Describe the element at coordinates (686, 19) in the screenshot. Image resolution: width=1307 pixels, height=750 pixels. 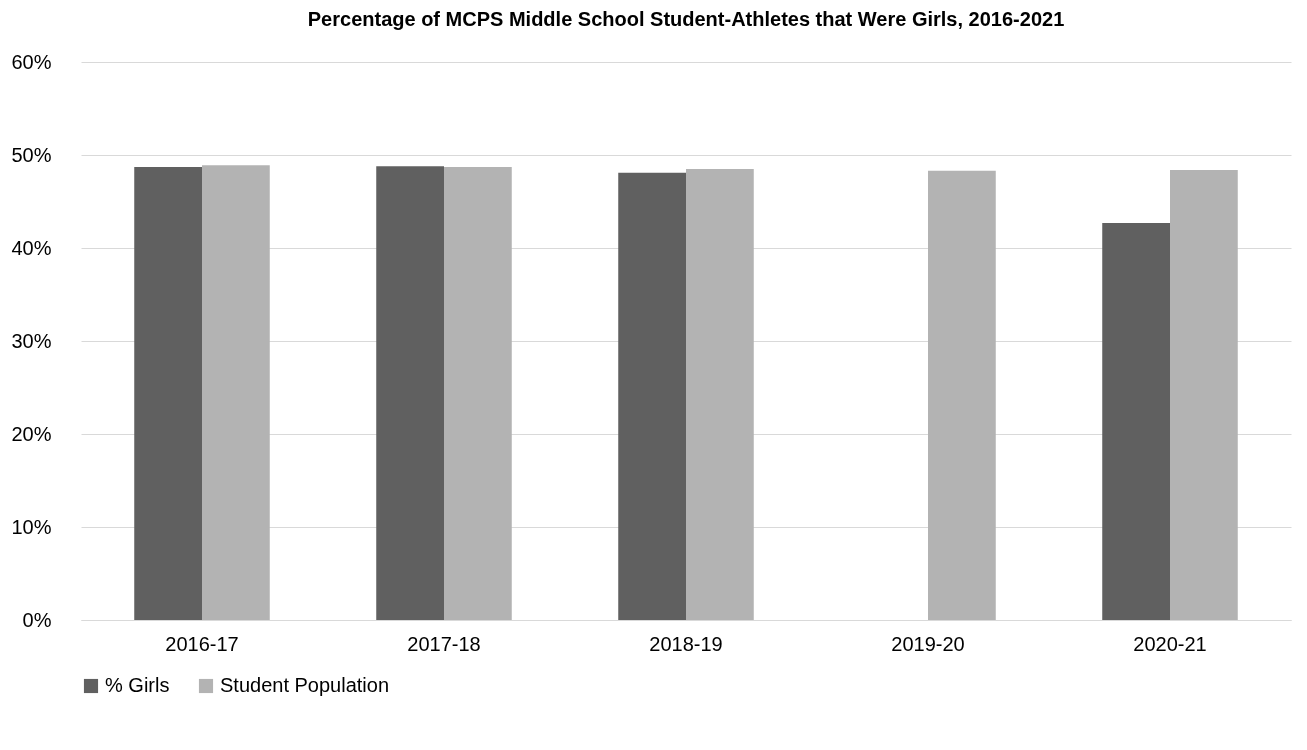
I see `chart-title: Percentage of MCPS Middle School Student-Athletes that Were Girls, 2016-2021` at that location.